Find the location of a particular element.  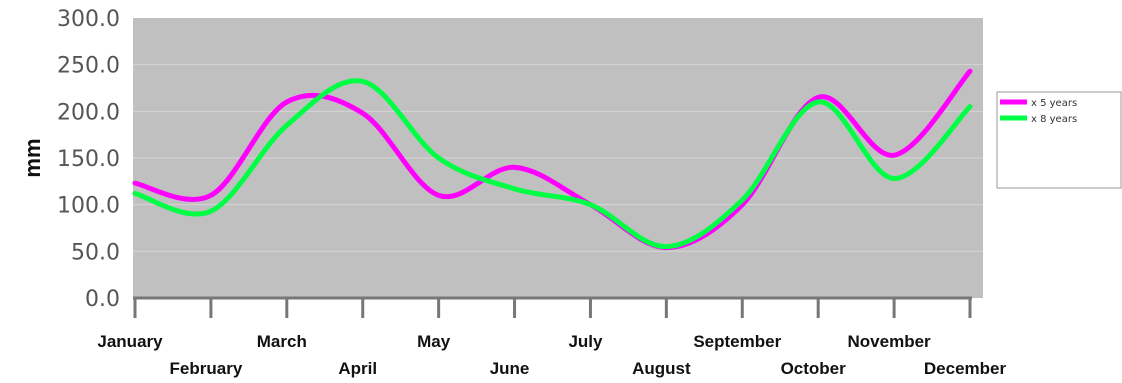

y-tick-label: 300.0 is located at coordinates (88, 19).